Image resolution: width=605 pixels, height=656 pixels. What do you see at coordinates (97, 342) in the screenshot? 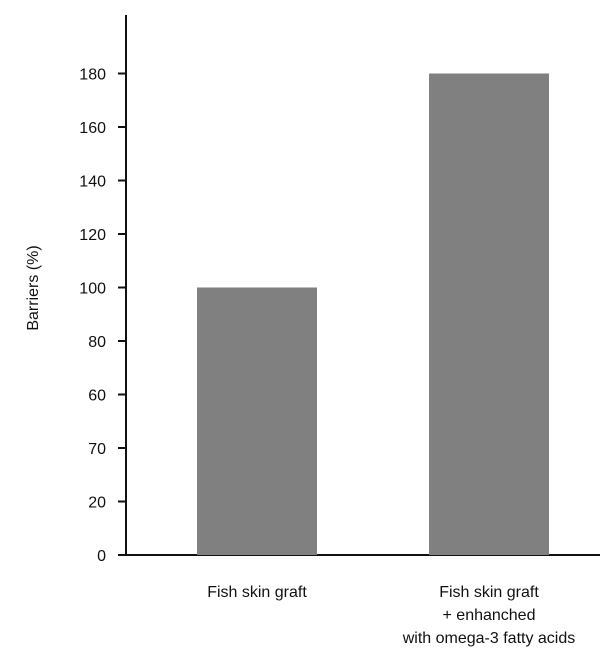
I see `y-tick-label: 80` at bounding box center [97, 342].